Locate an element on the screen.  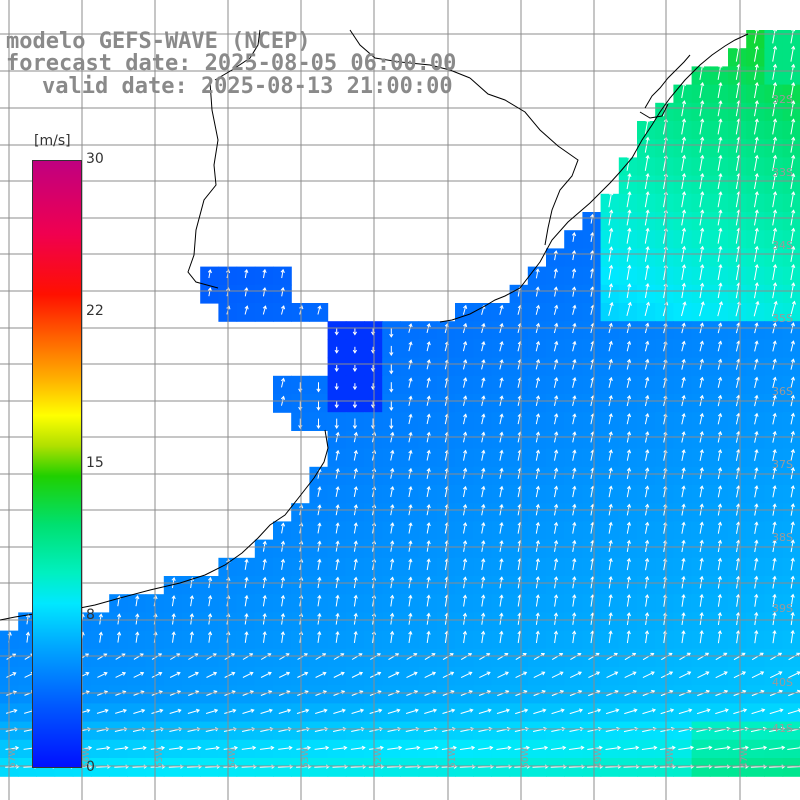
lon-label: 52W is located at coordinates (379, 757).